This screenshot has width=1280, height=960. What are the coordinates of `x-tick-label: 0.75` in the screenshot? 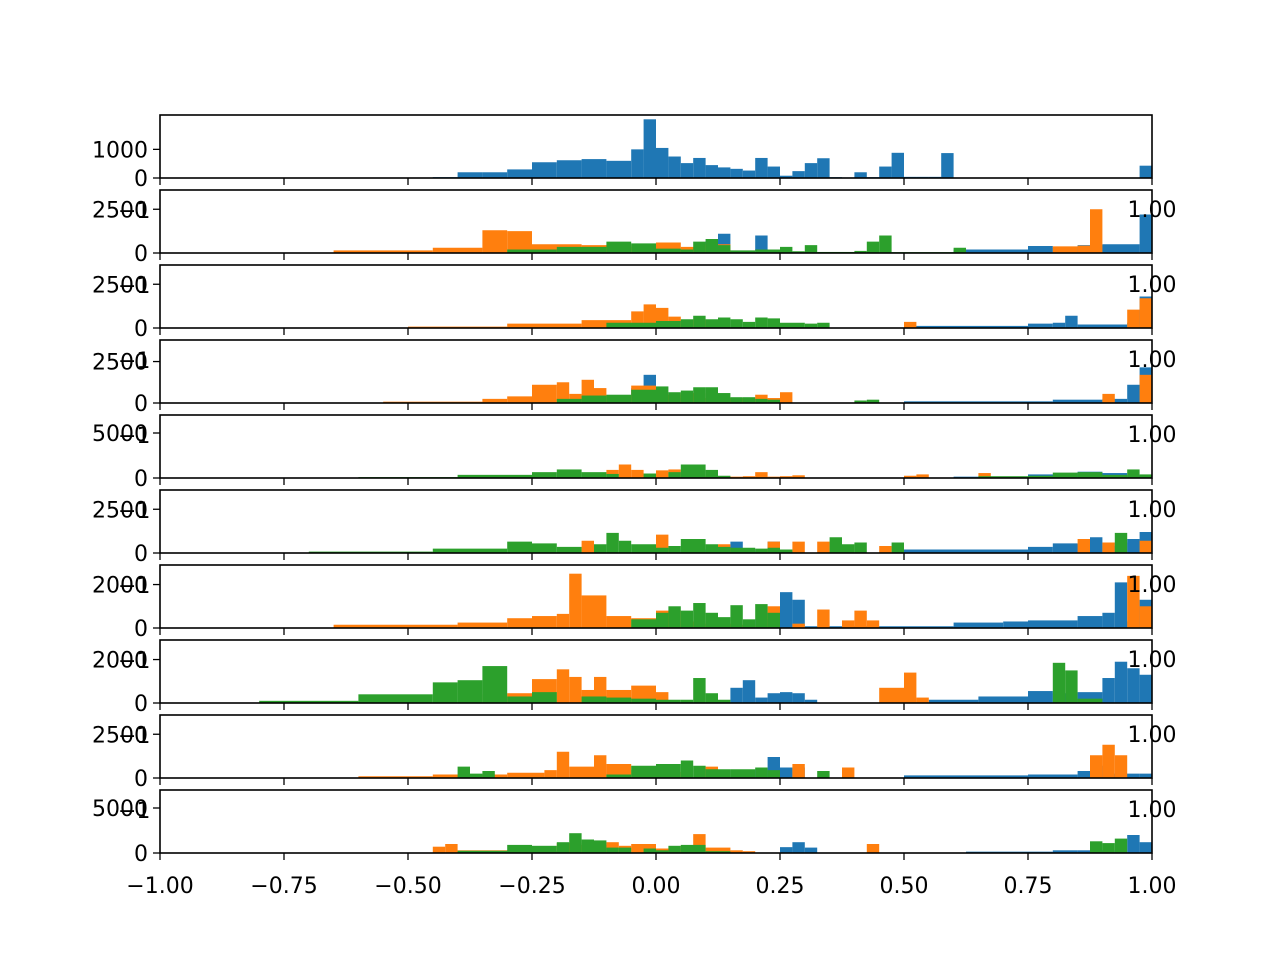 It's located at (1028, 886).